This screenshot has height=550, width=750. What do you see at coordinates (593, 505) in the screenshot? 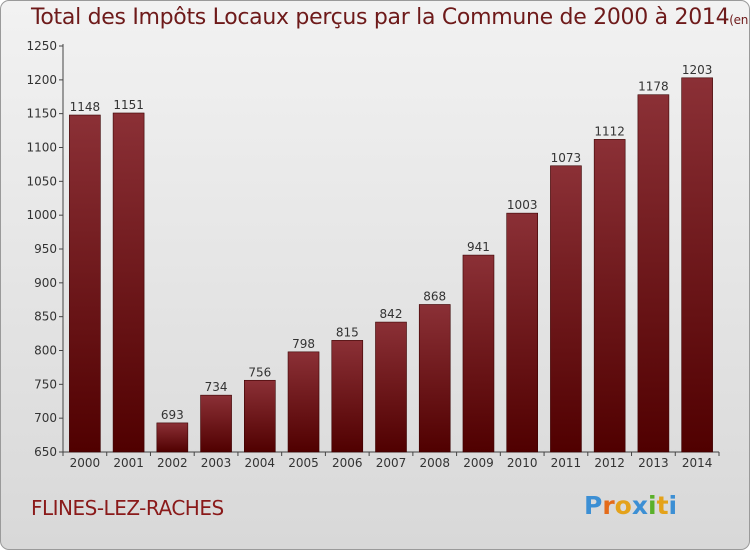
I see `logo-letter: P` at bounding box center [593, 505].